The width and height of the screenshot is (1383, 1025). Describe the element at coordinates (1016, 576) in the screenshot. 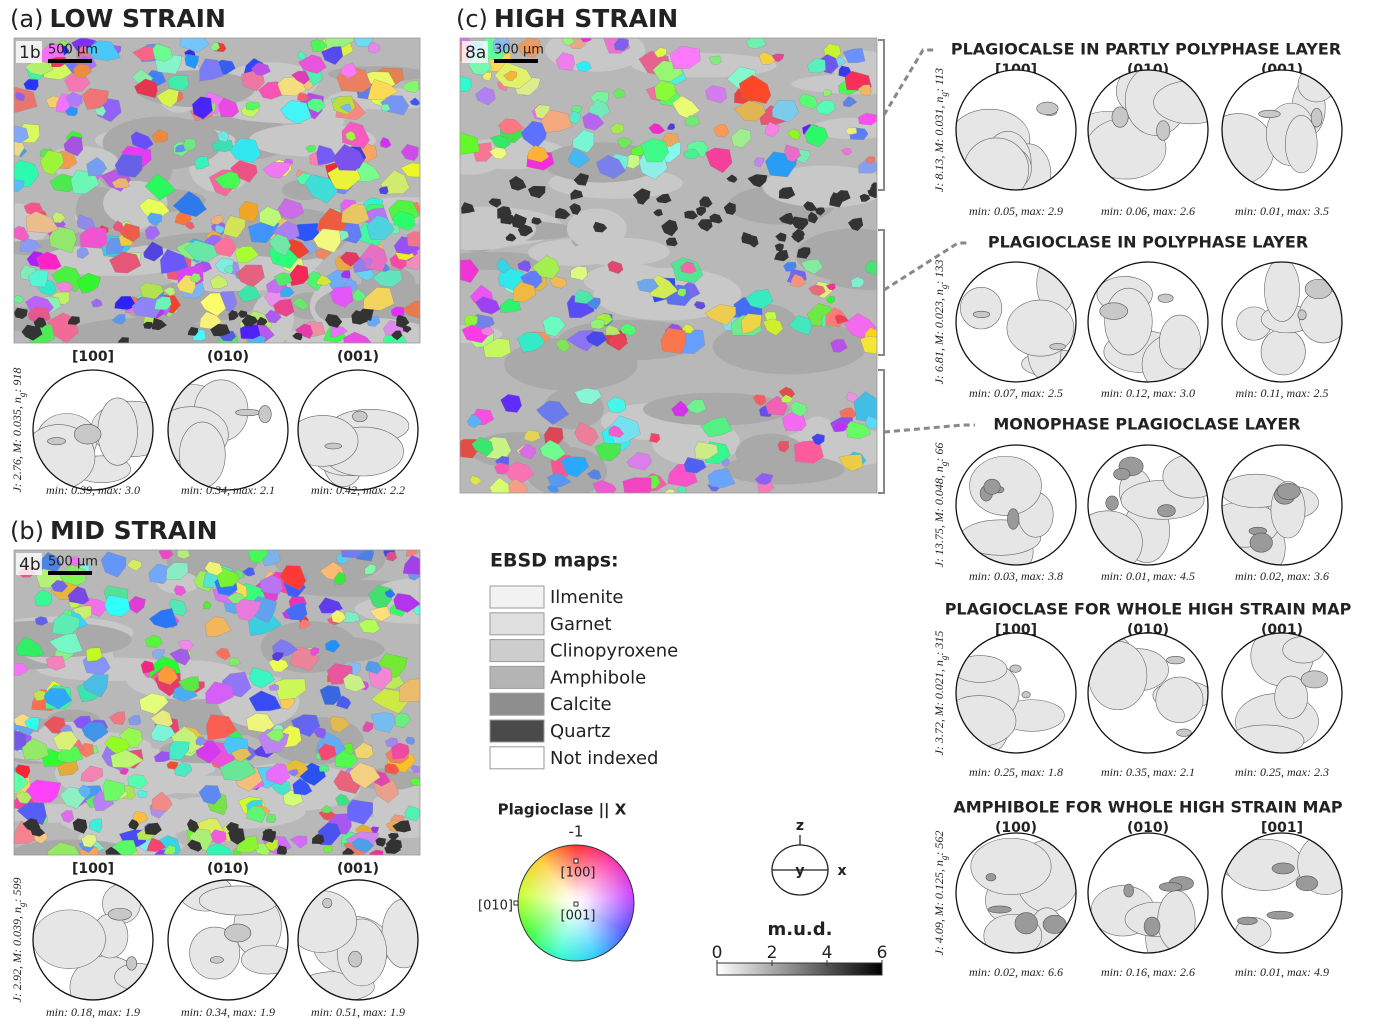

I see `pf-range: min: 0.03, max: 3.8` at that location.